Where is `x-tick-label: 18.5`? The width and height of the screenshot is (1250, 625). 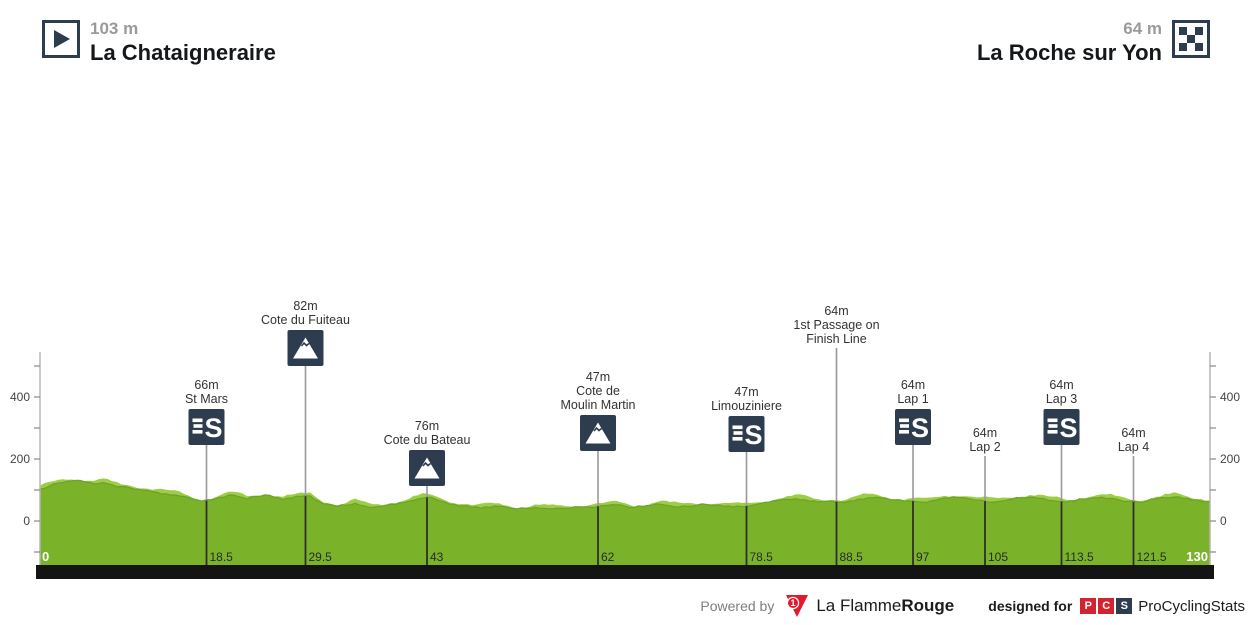
x-tick-label: 18.5 is located at coordinates (222, 557).